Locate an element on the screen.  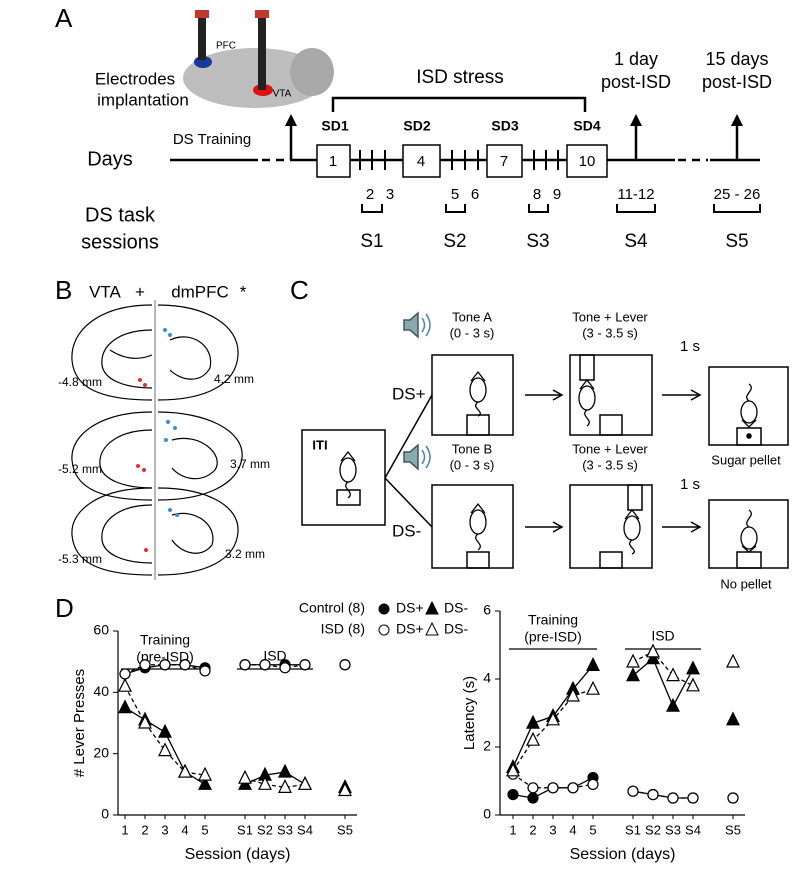
label: DS- is located at coordinates (456, 629).